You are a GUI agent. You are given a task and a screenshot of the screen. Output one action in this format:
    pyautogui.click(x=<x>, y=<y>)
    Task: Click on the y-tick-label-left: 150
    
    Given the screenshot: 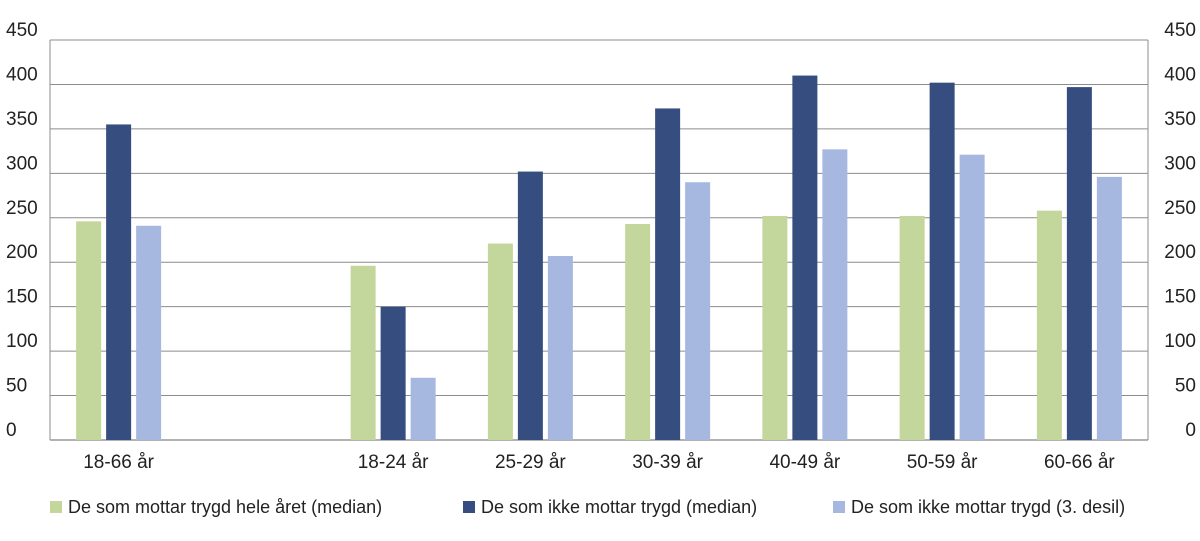 What is the action you would take?
    pyautogui.click(x=22, y=297)
    